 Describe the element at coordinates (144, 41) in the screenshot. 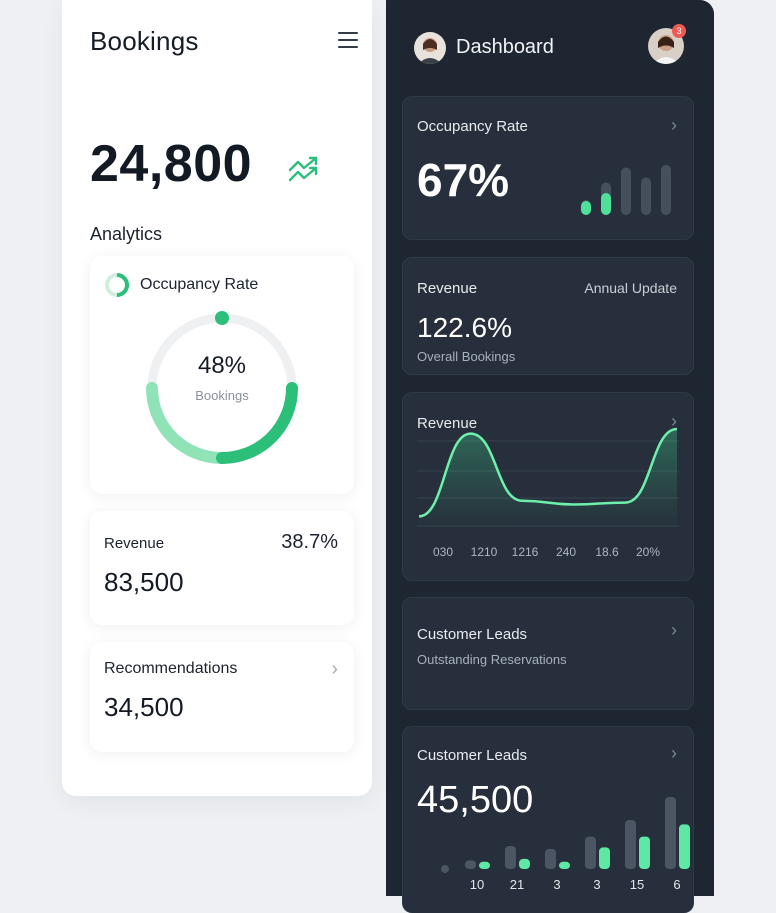

I see `page-title: Bookings` at that location.